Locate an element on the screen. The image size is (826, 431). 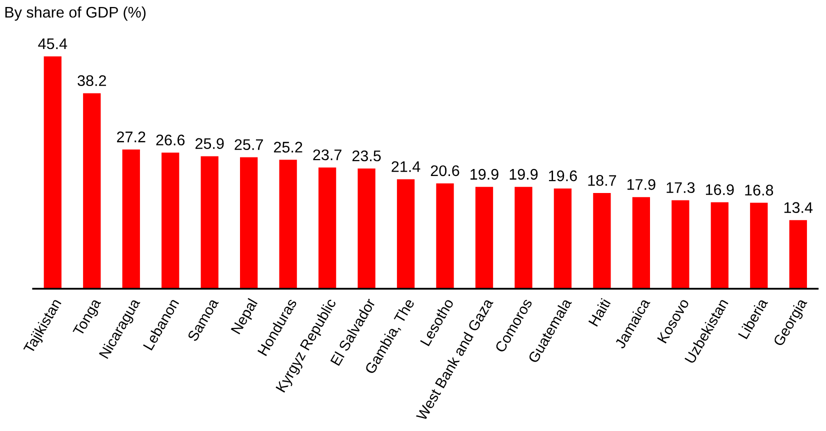
data-label: 45.4 is located at coordinates (53, 44).